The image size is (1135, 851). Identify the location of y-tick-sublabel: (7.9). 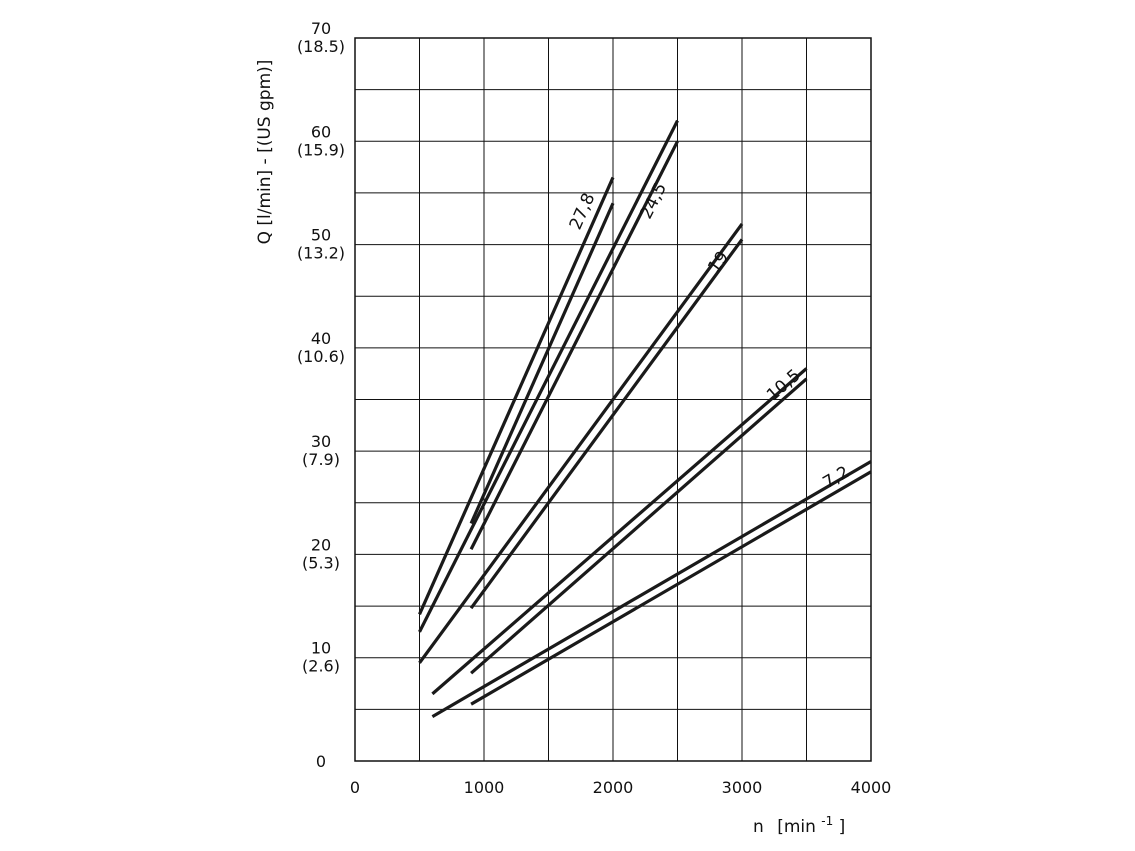
(321, 459).